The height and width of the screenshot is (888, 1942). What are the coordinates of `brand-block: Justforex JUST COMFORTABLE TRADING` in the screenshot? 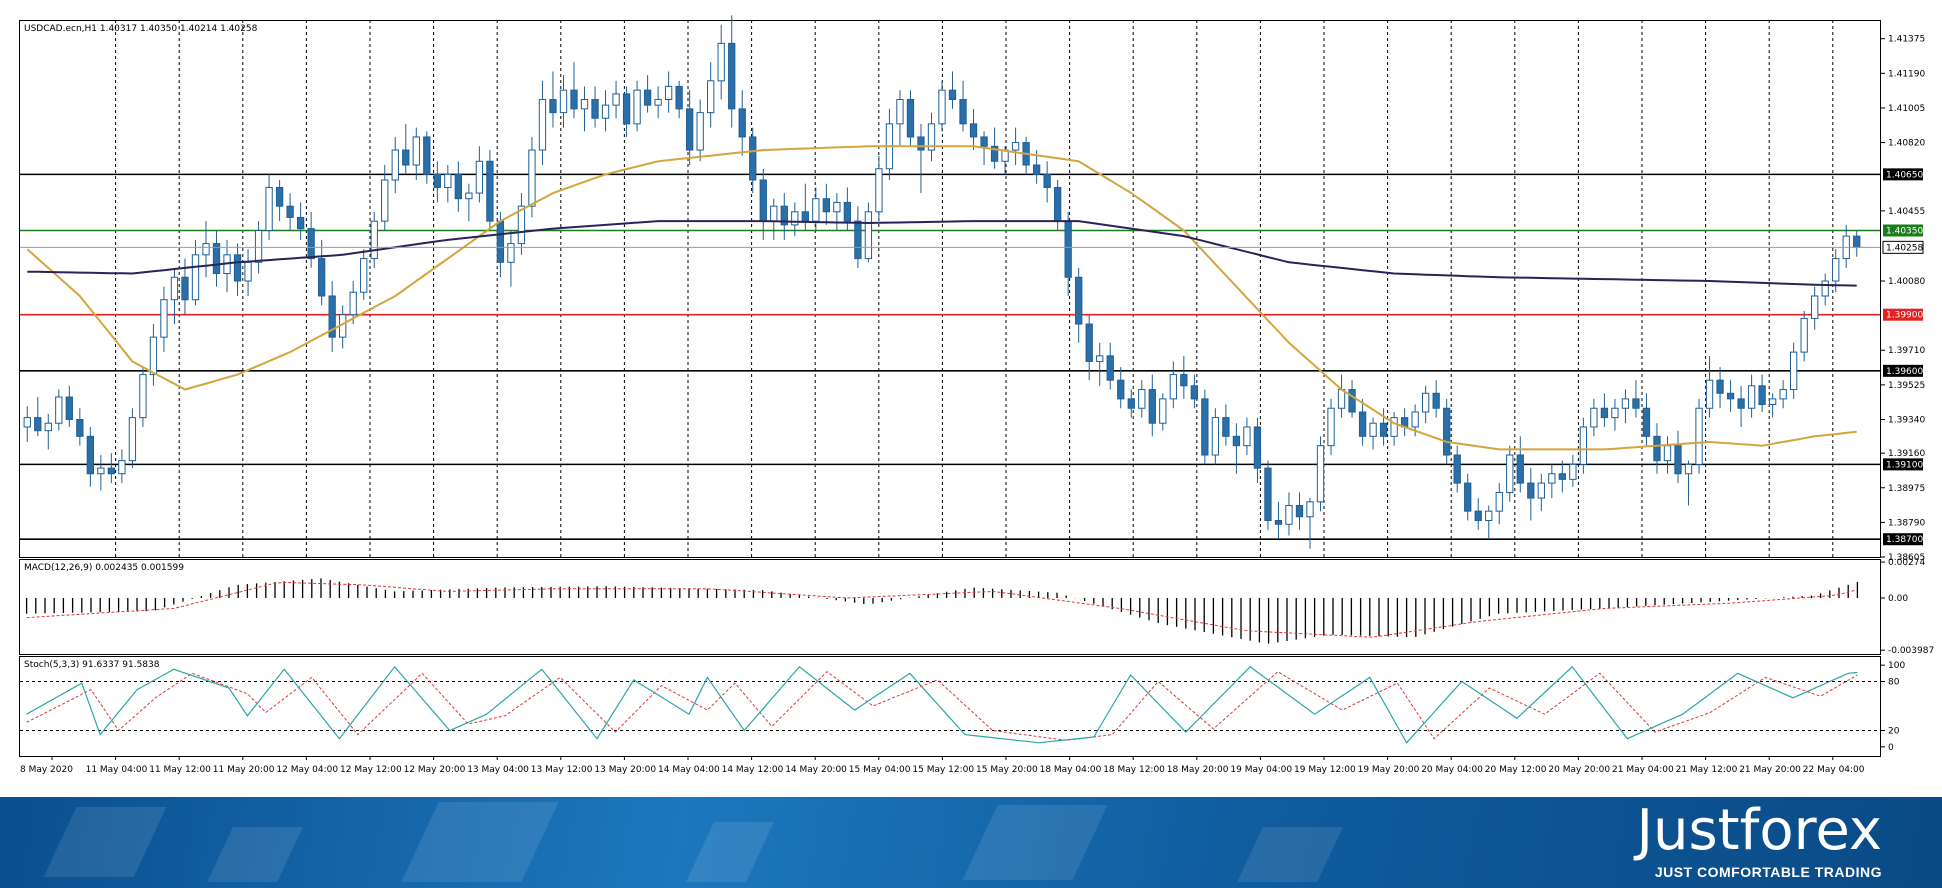 It's located at (1717, 839).